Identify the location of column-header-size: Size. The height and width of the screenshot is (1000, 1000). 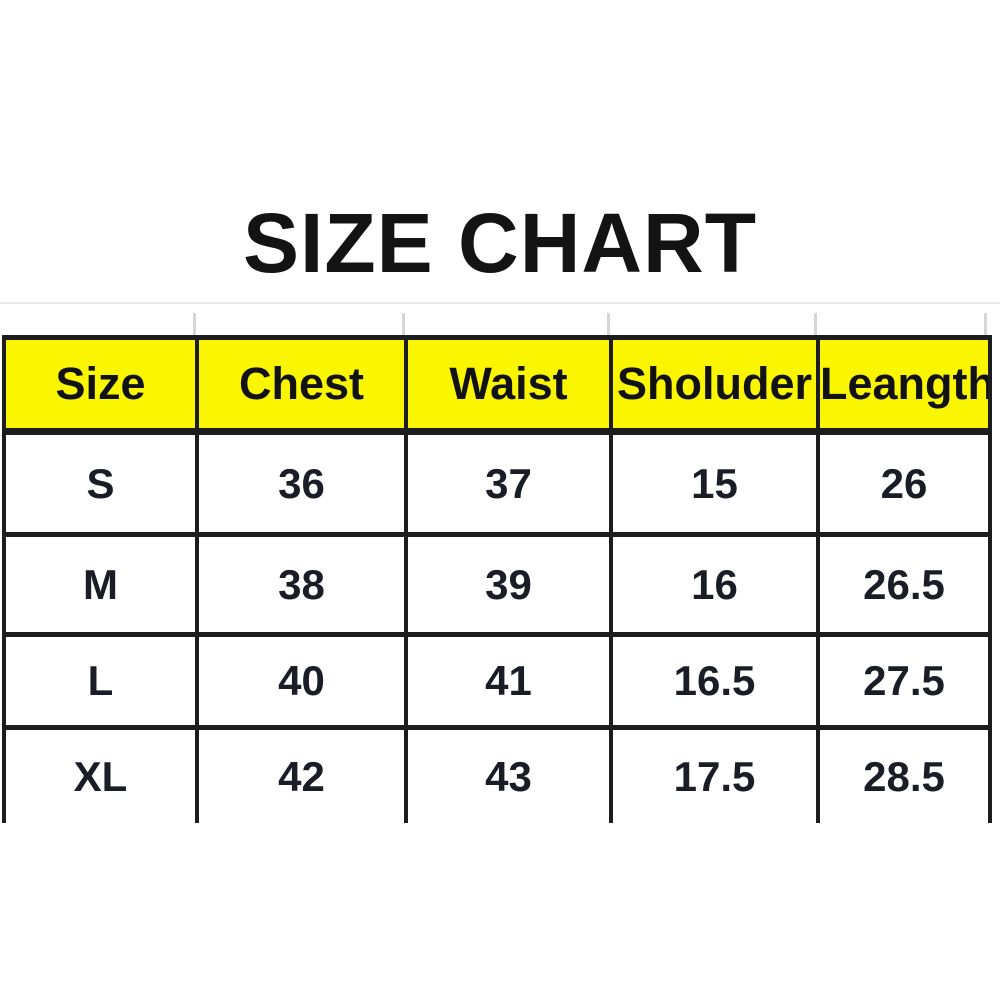
(100, 385).